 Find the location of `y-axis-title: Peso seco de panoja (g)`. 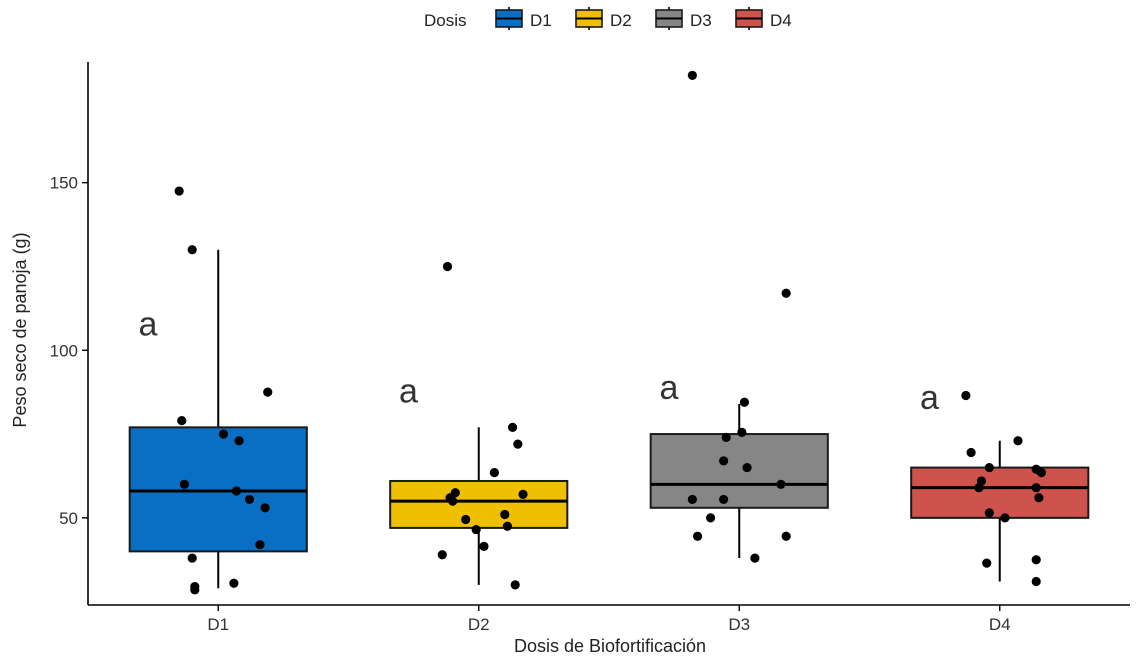

y-axis-title: Peso seco de panoja (g) is located at coordinates (20, 329).